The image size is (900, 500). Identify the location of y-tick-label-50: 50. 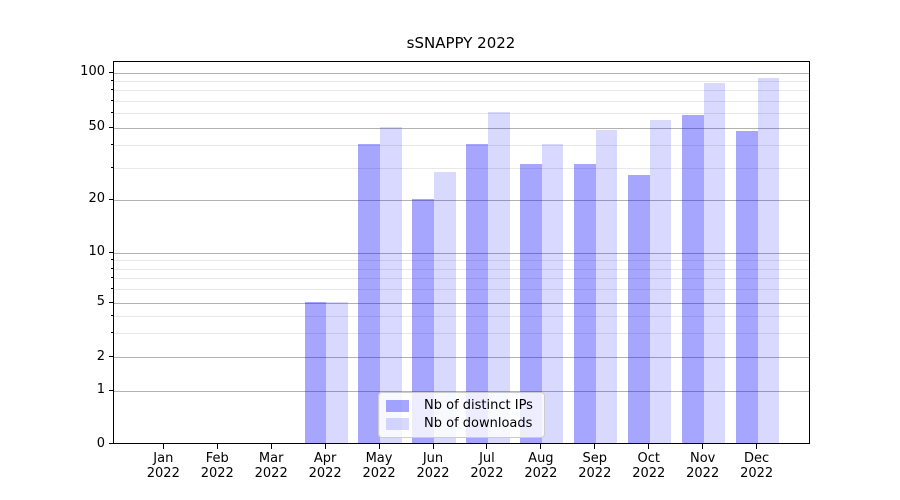
(96, 126).